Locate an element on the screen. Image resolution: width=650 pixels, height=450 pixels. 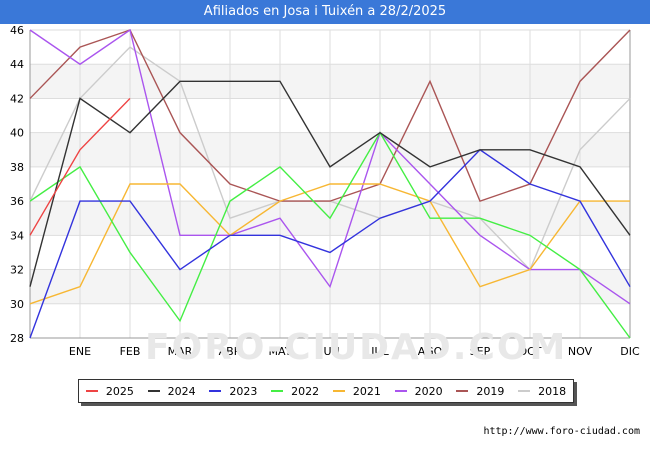
x-tick-label: ABR is located at coordinates (230, 351).